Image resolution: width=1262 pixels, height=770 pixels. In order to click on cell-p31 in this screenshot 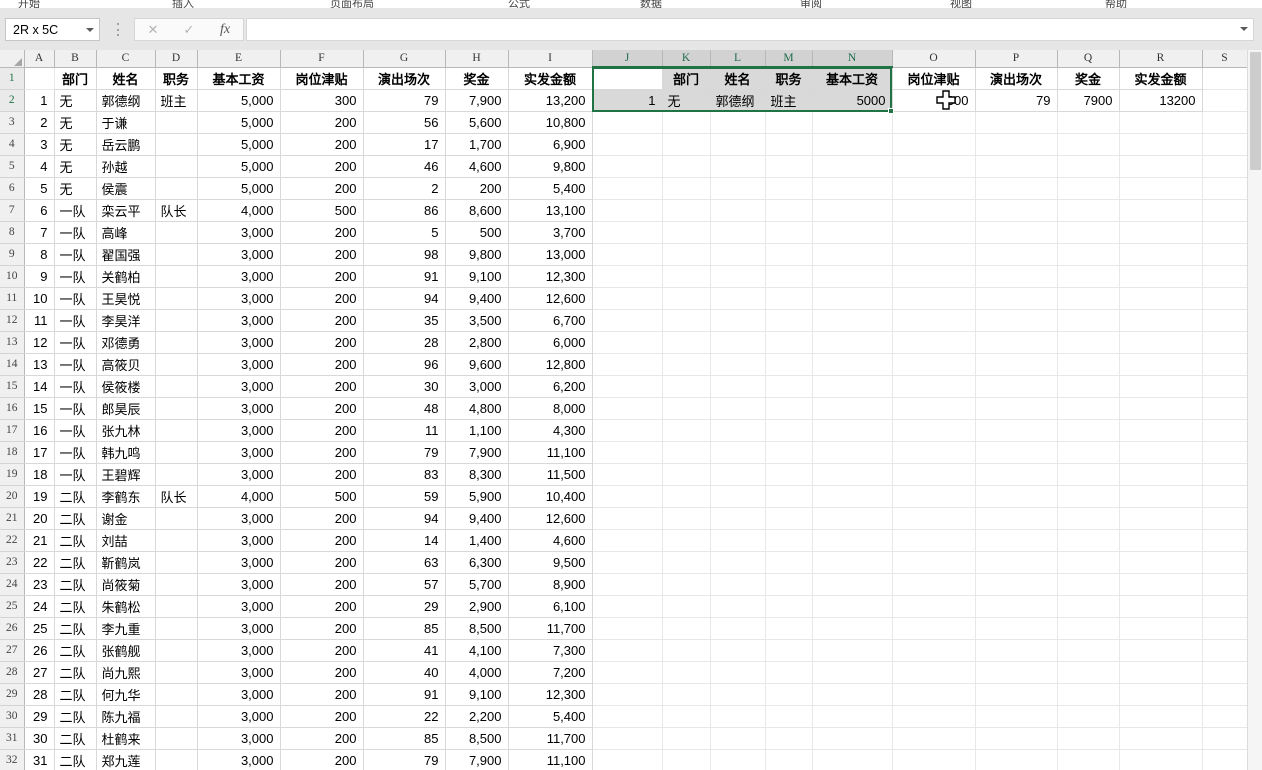, I will do `click(1016, 738)`.